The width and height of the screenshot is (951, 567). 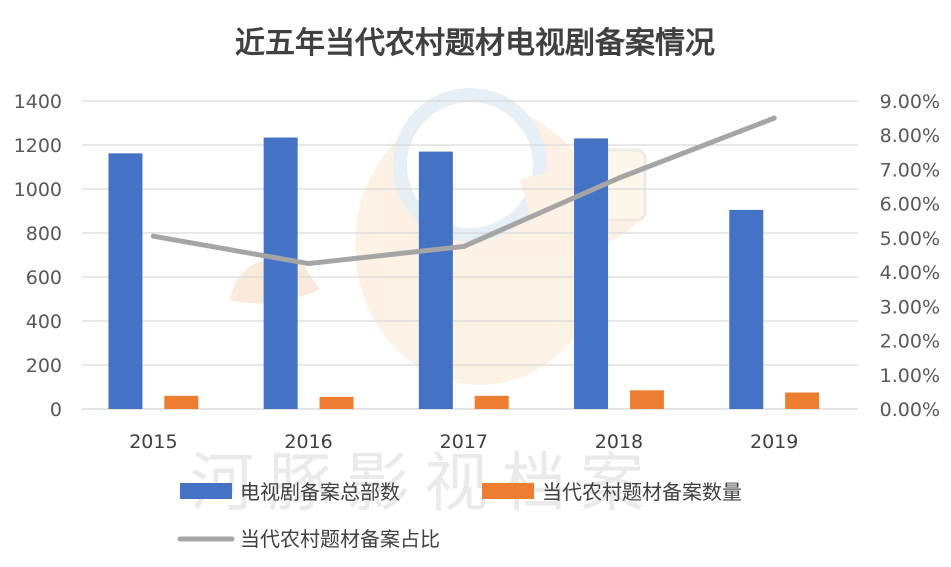 What do you see at coordinates (206, 491) in the screenshot?
I see `legend-swatch-total` at bounding box center [206, 491].